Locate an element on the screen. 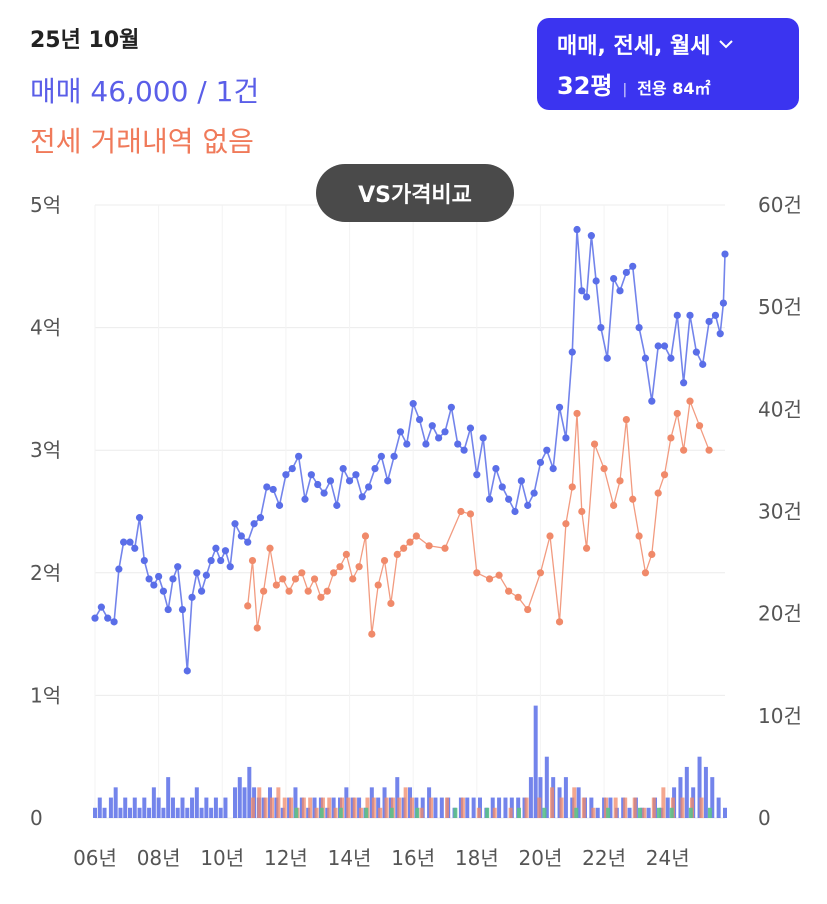 The width and height of the screenshot is (827, 904). trade-filter-dropdown: 매매, 전세, 월세 32평 | 전용 84㎡ is located at coordinates (668, 64).